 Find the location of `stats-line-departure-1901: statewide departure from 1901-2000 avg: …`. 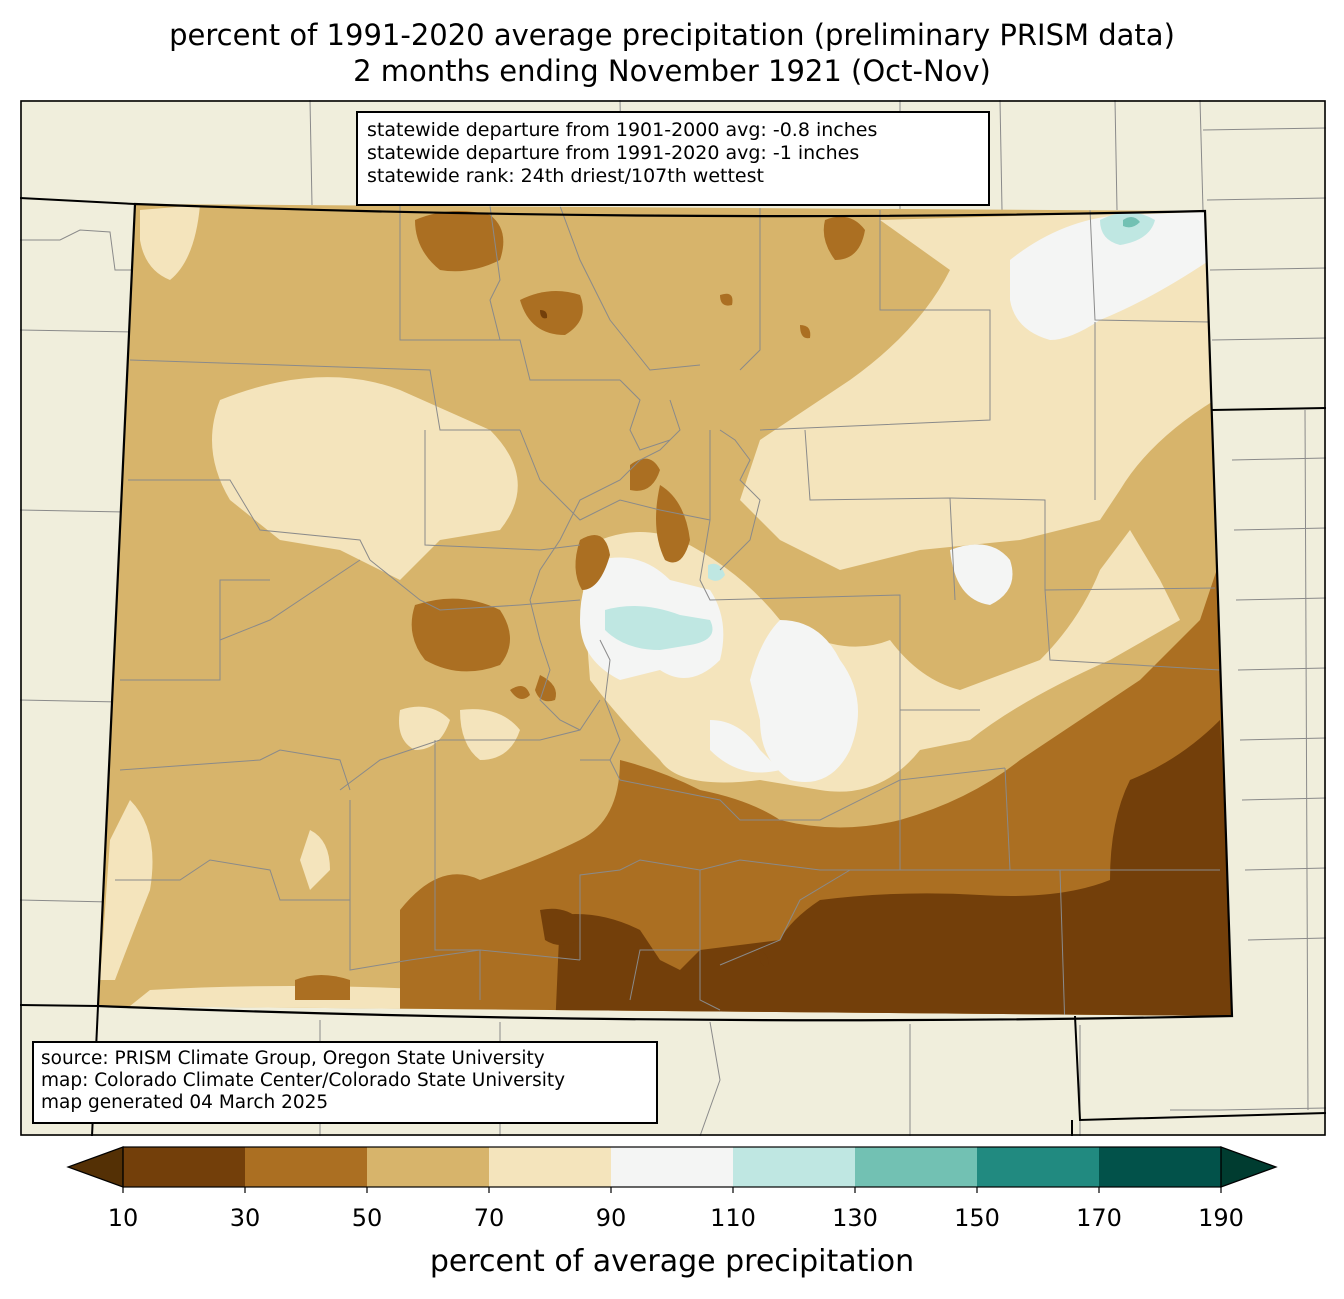

stats-line-departure-1901: statewide departure from 1901-2000 avg: … is located at coordinates (622, 130).